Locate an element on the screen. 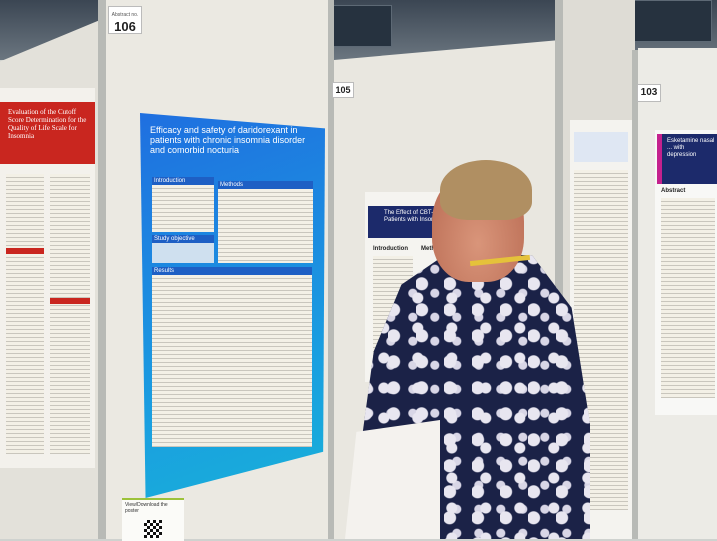  section-results: Results is located at coordinates (232, 357).